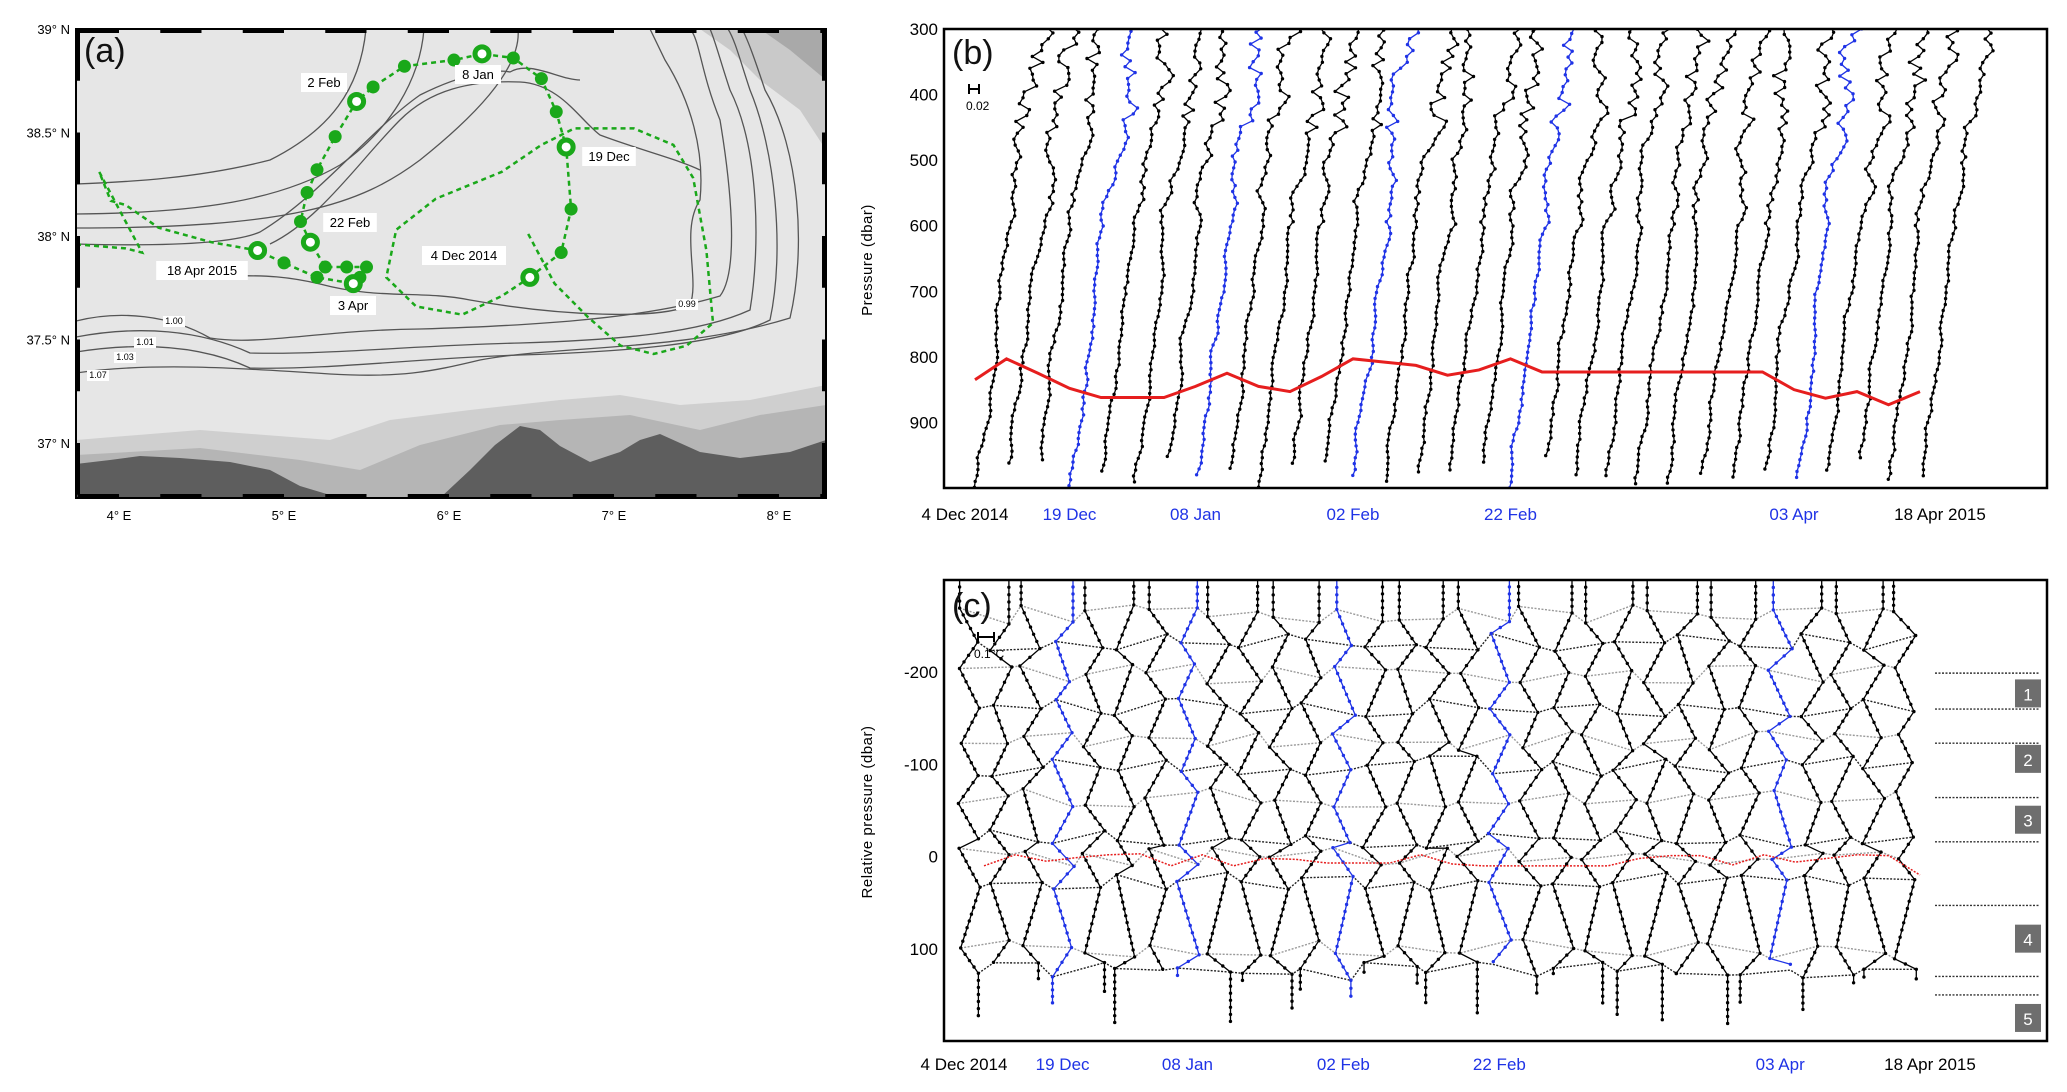 This screenshot has height=1092, width=2067. Describe the element at coordinates (549, 241) in the screenshot. I see `dashed-track` at that location.